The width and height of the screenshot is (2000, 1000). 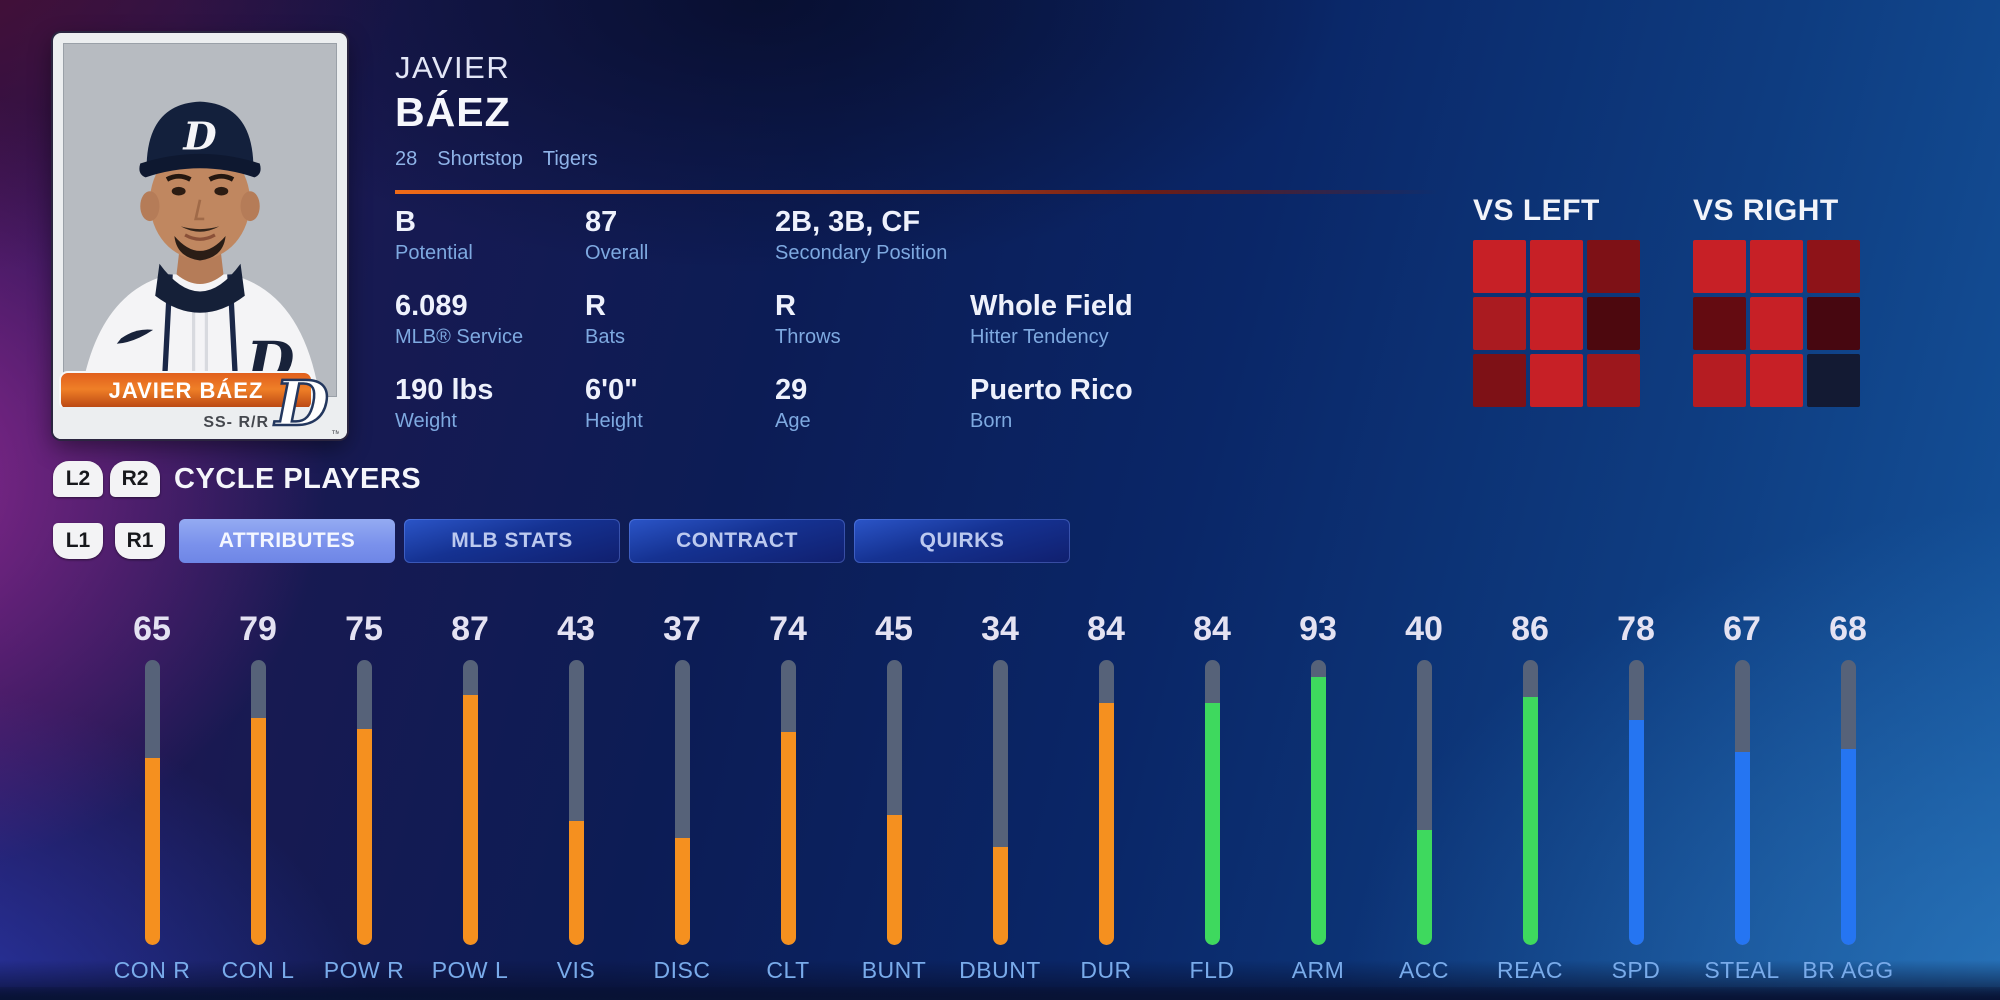 What do you see at coordinates (199, 137) in the screenshot?
I see `cap-logo: D` at bounding box center [199, 137].